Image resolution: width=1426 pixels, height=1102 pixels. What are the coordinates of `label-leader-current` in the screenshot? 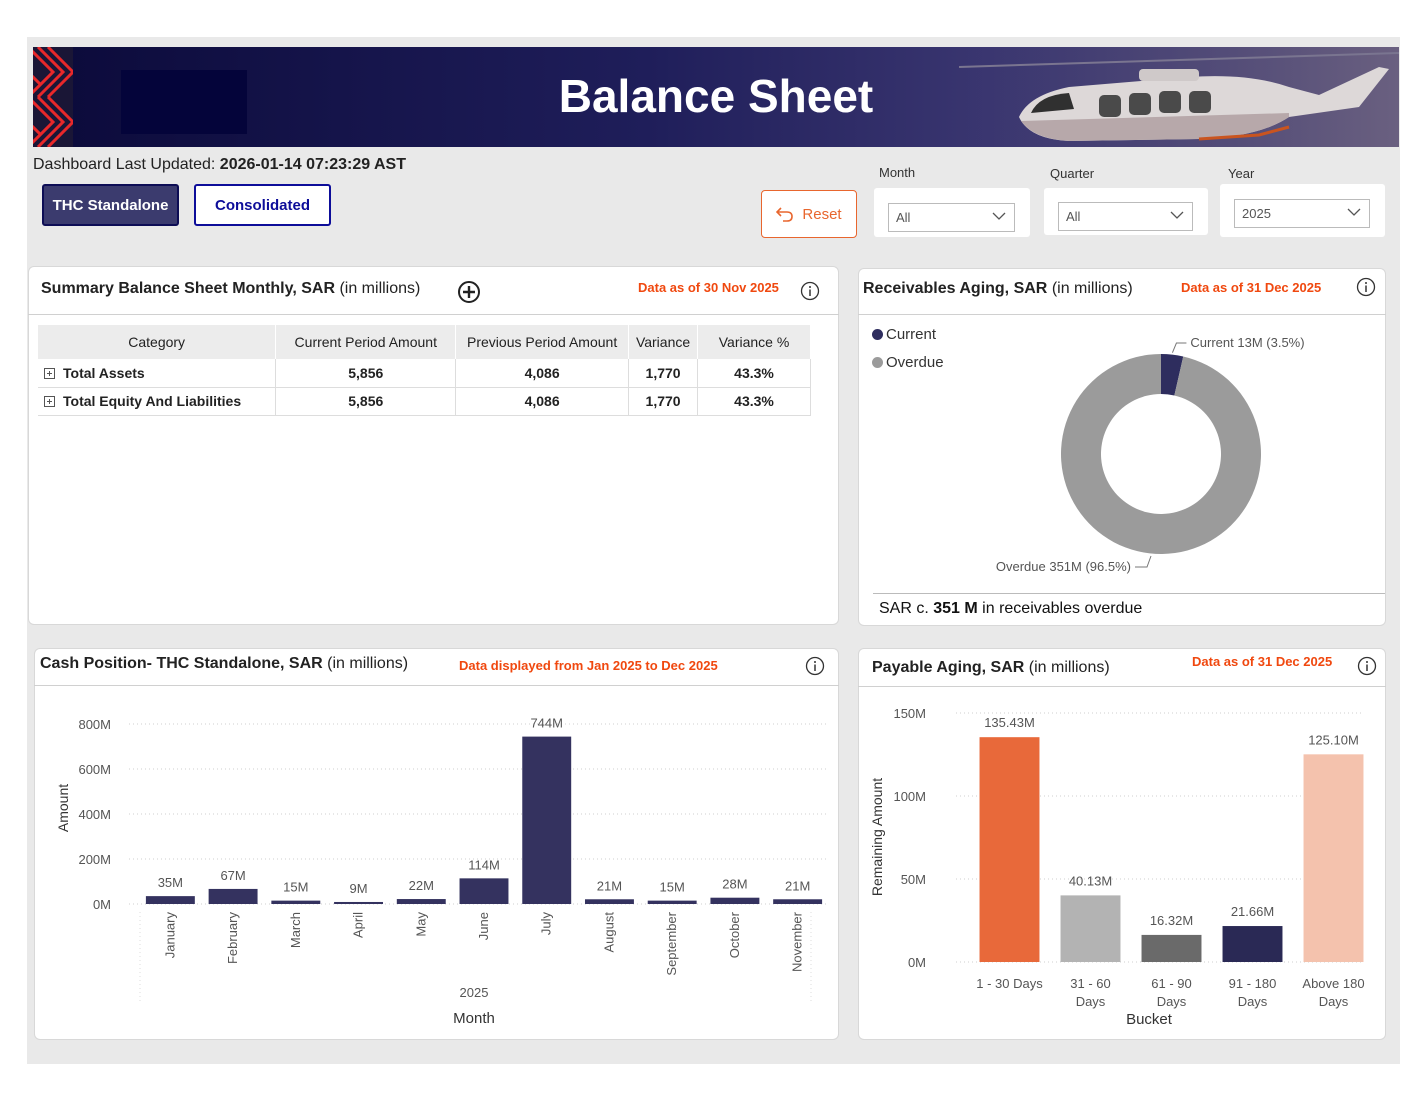 It's located at (1179, 347).